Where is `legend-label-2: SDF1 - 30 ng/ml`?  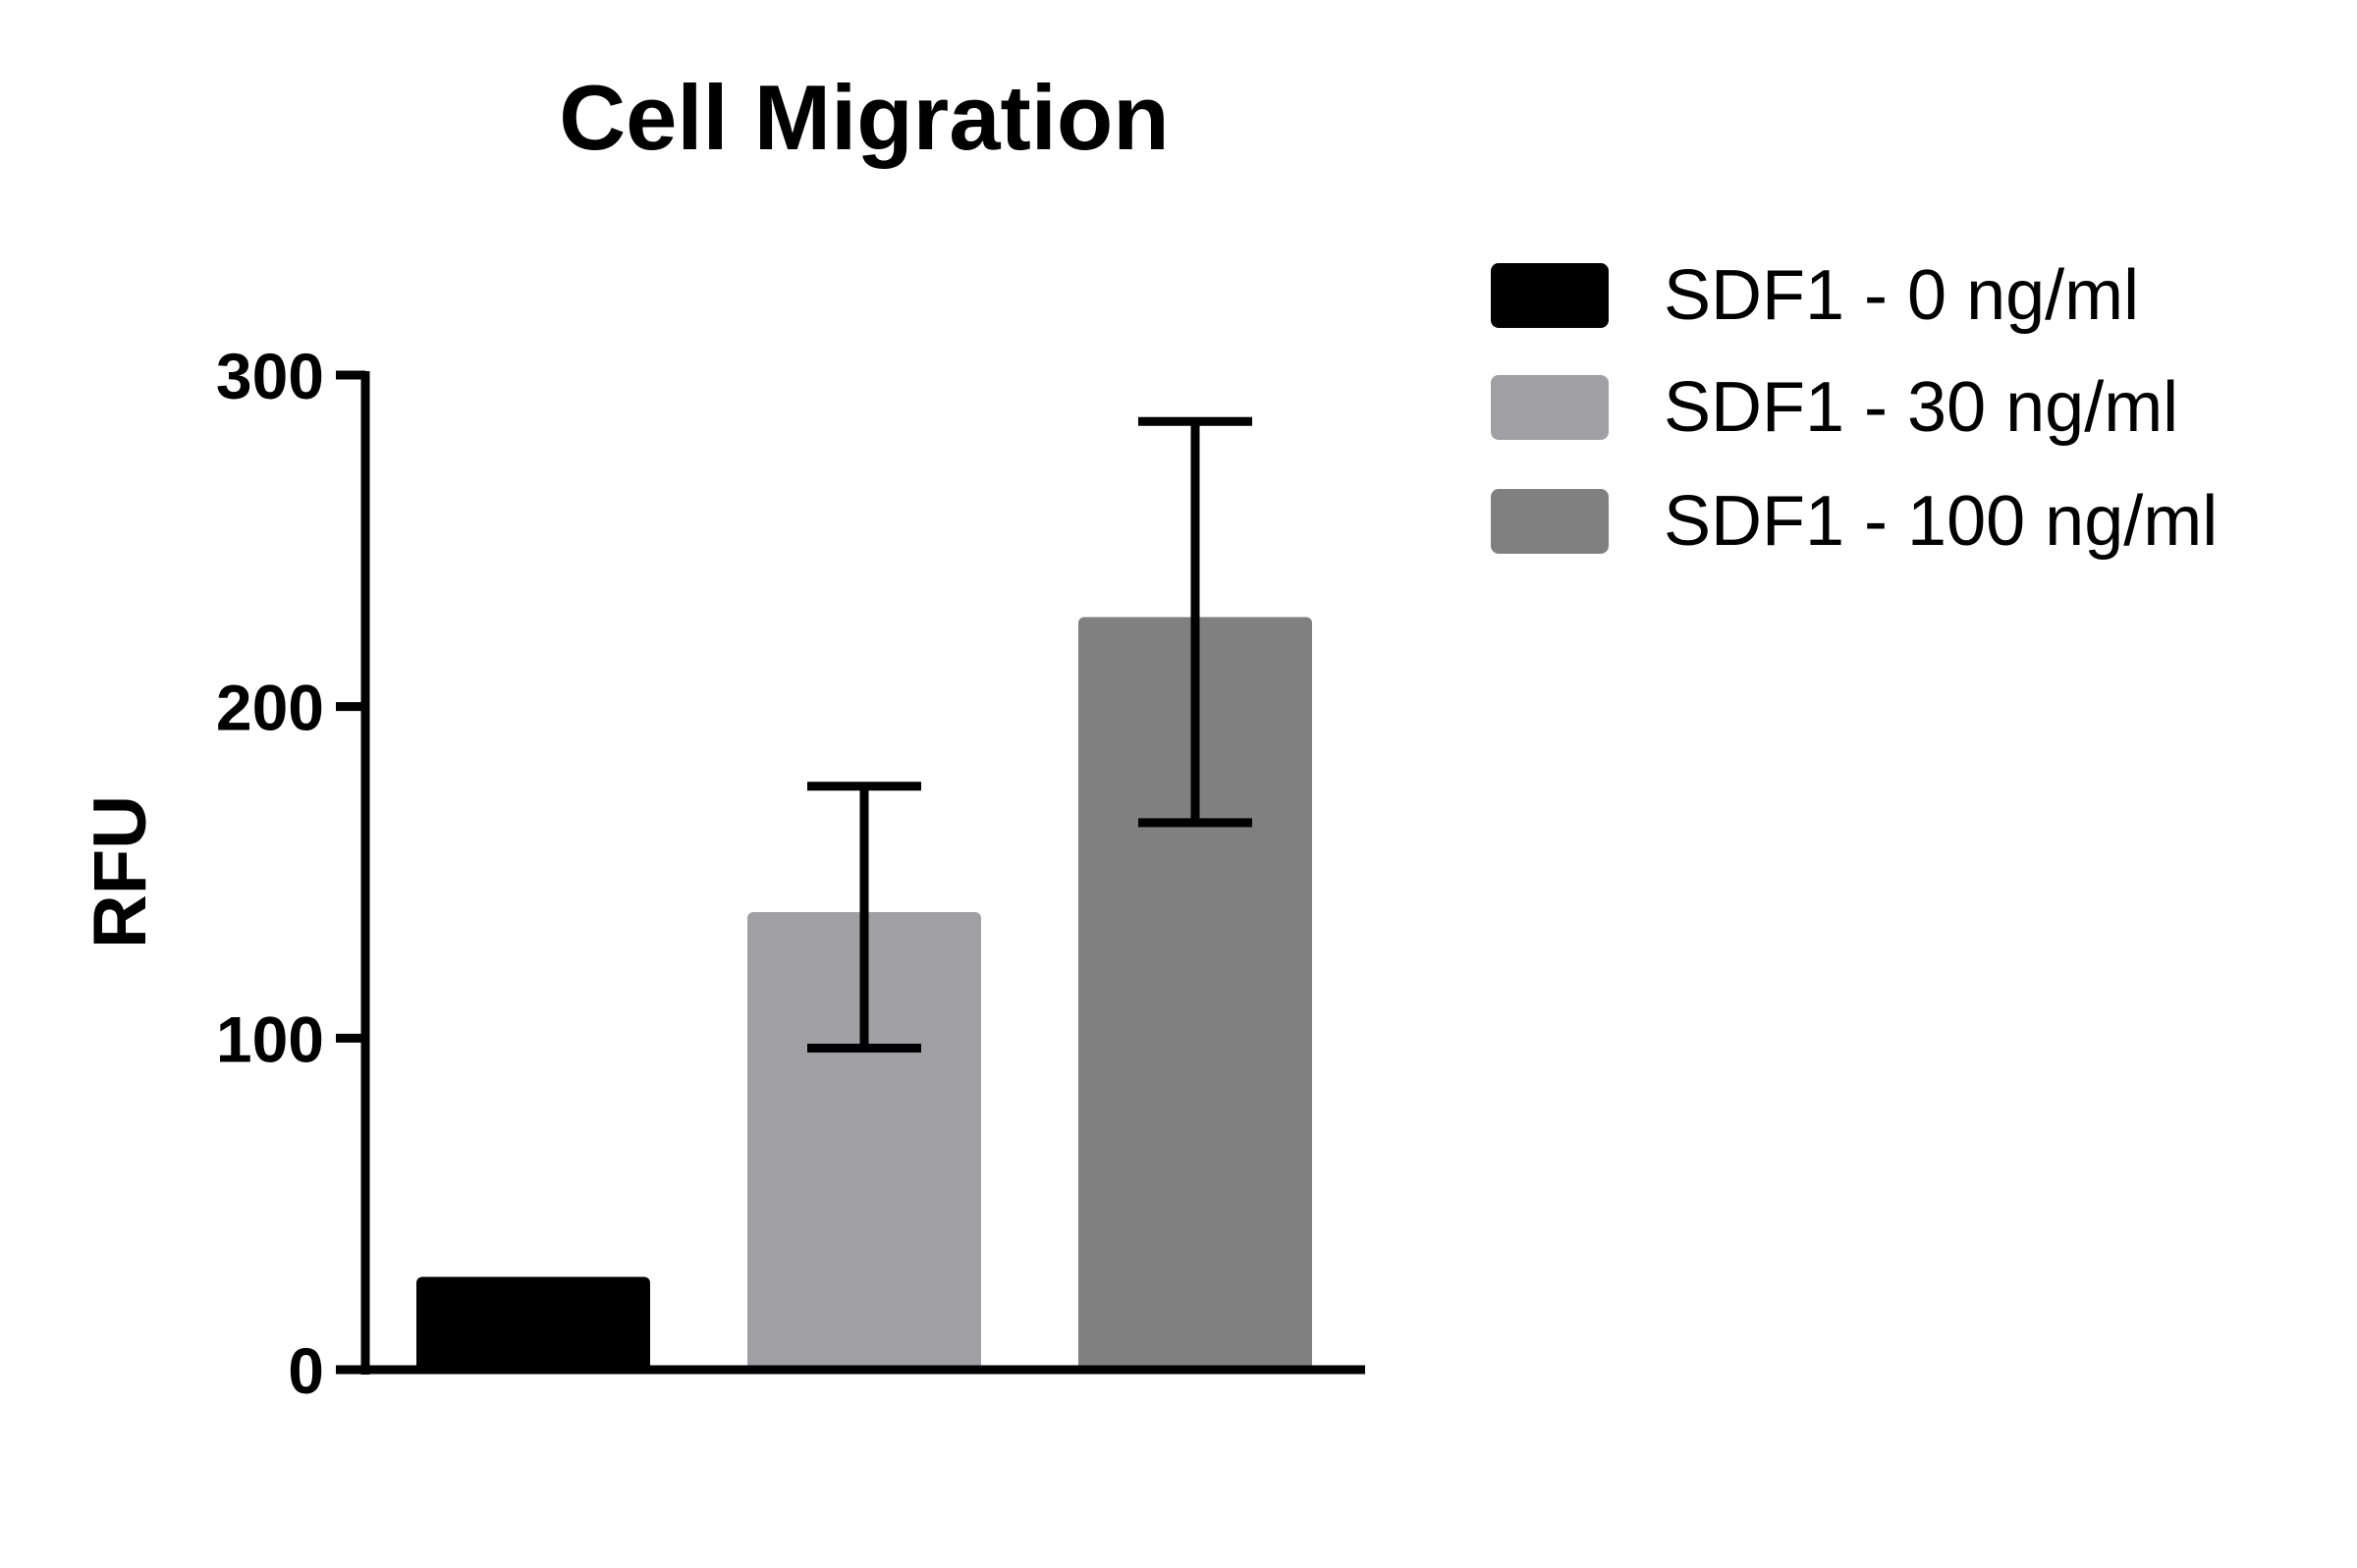 legend-label-2: SDF1 - 30 ng/ml is located at coordinates (1921, 407).